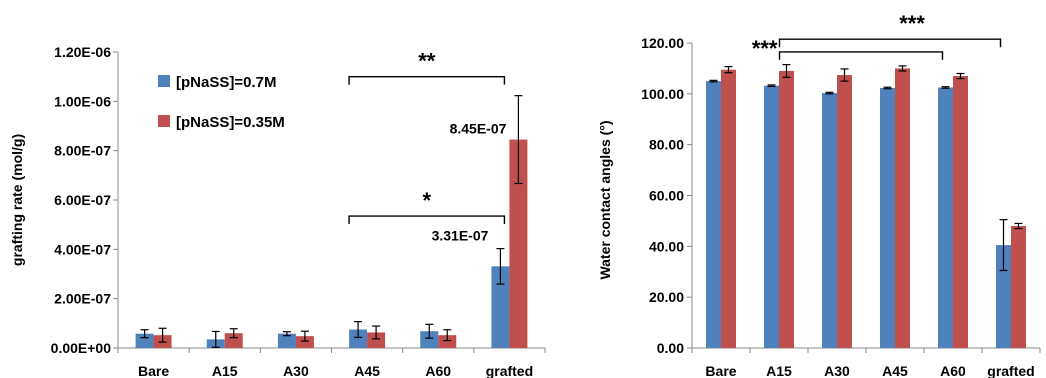 The height and width of the screenshot is (378, 1046). I want to click on value-annotation: 8.45E-07, so click(478, 129).